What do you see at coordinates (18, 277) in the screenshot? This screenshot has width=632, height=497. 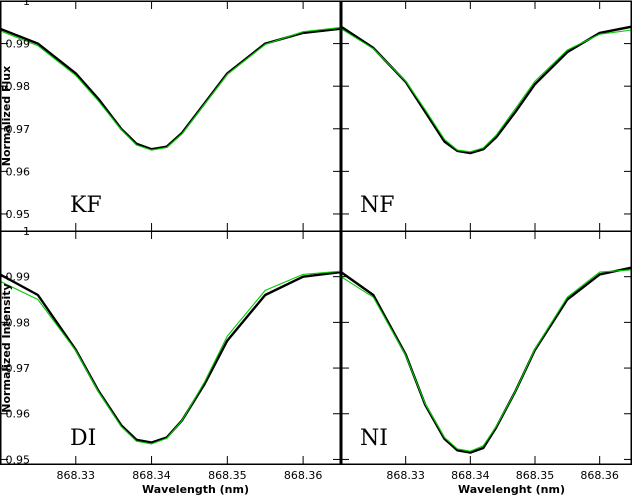 I see `panel-2-ytick-label-4: 0.99` at bounding box center [18, 277].